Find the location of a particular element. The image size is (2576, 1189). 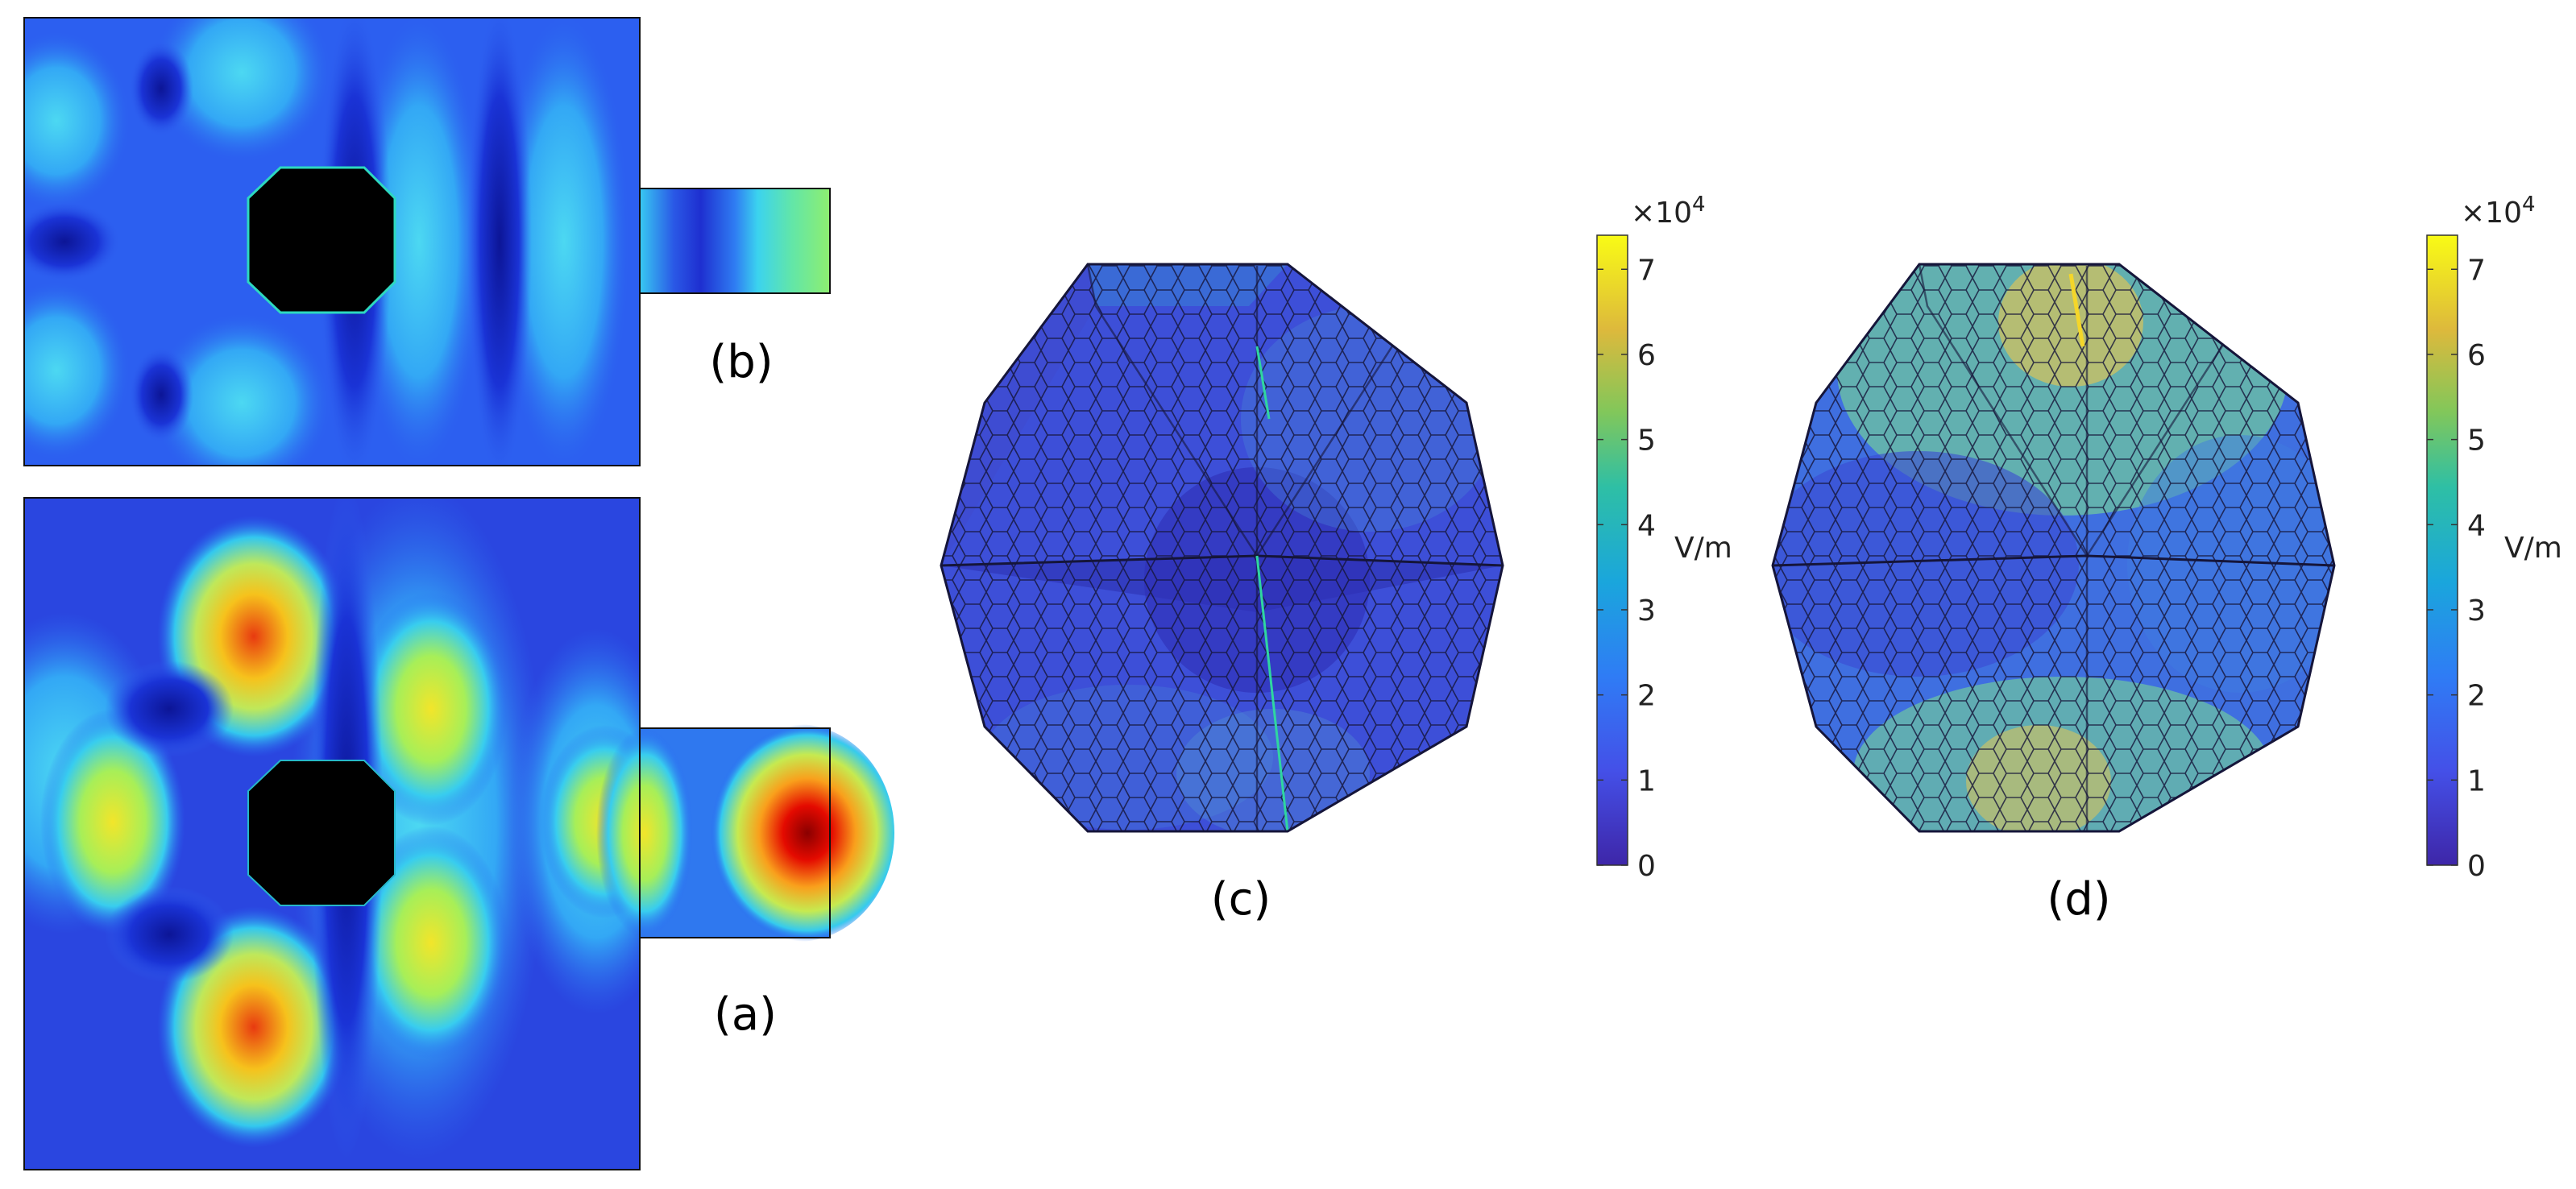

colorbar-c-exponent: ×10⁴ is located at coordinates (1668, 212).